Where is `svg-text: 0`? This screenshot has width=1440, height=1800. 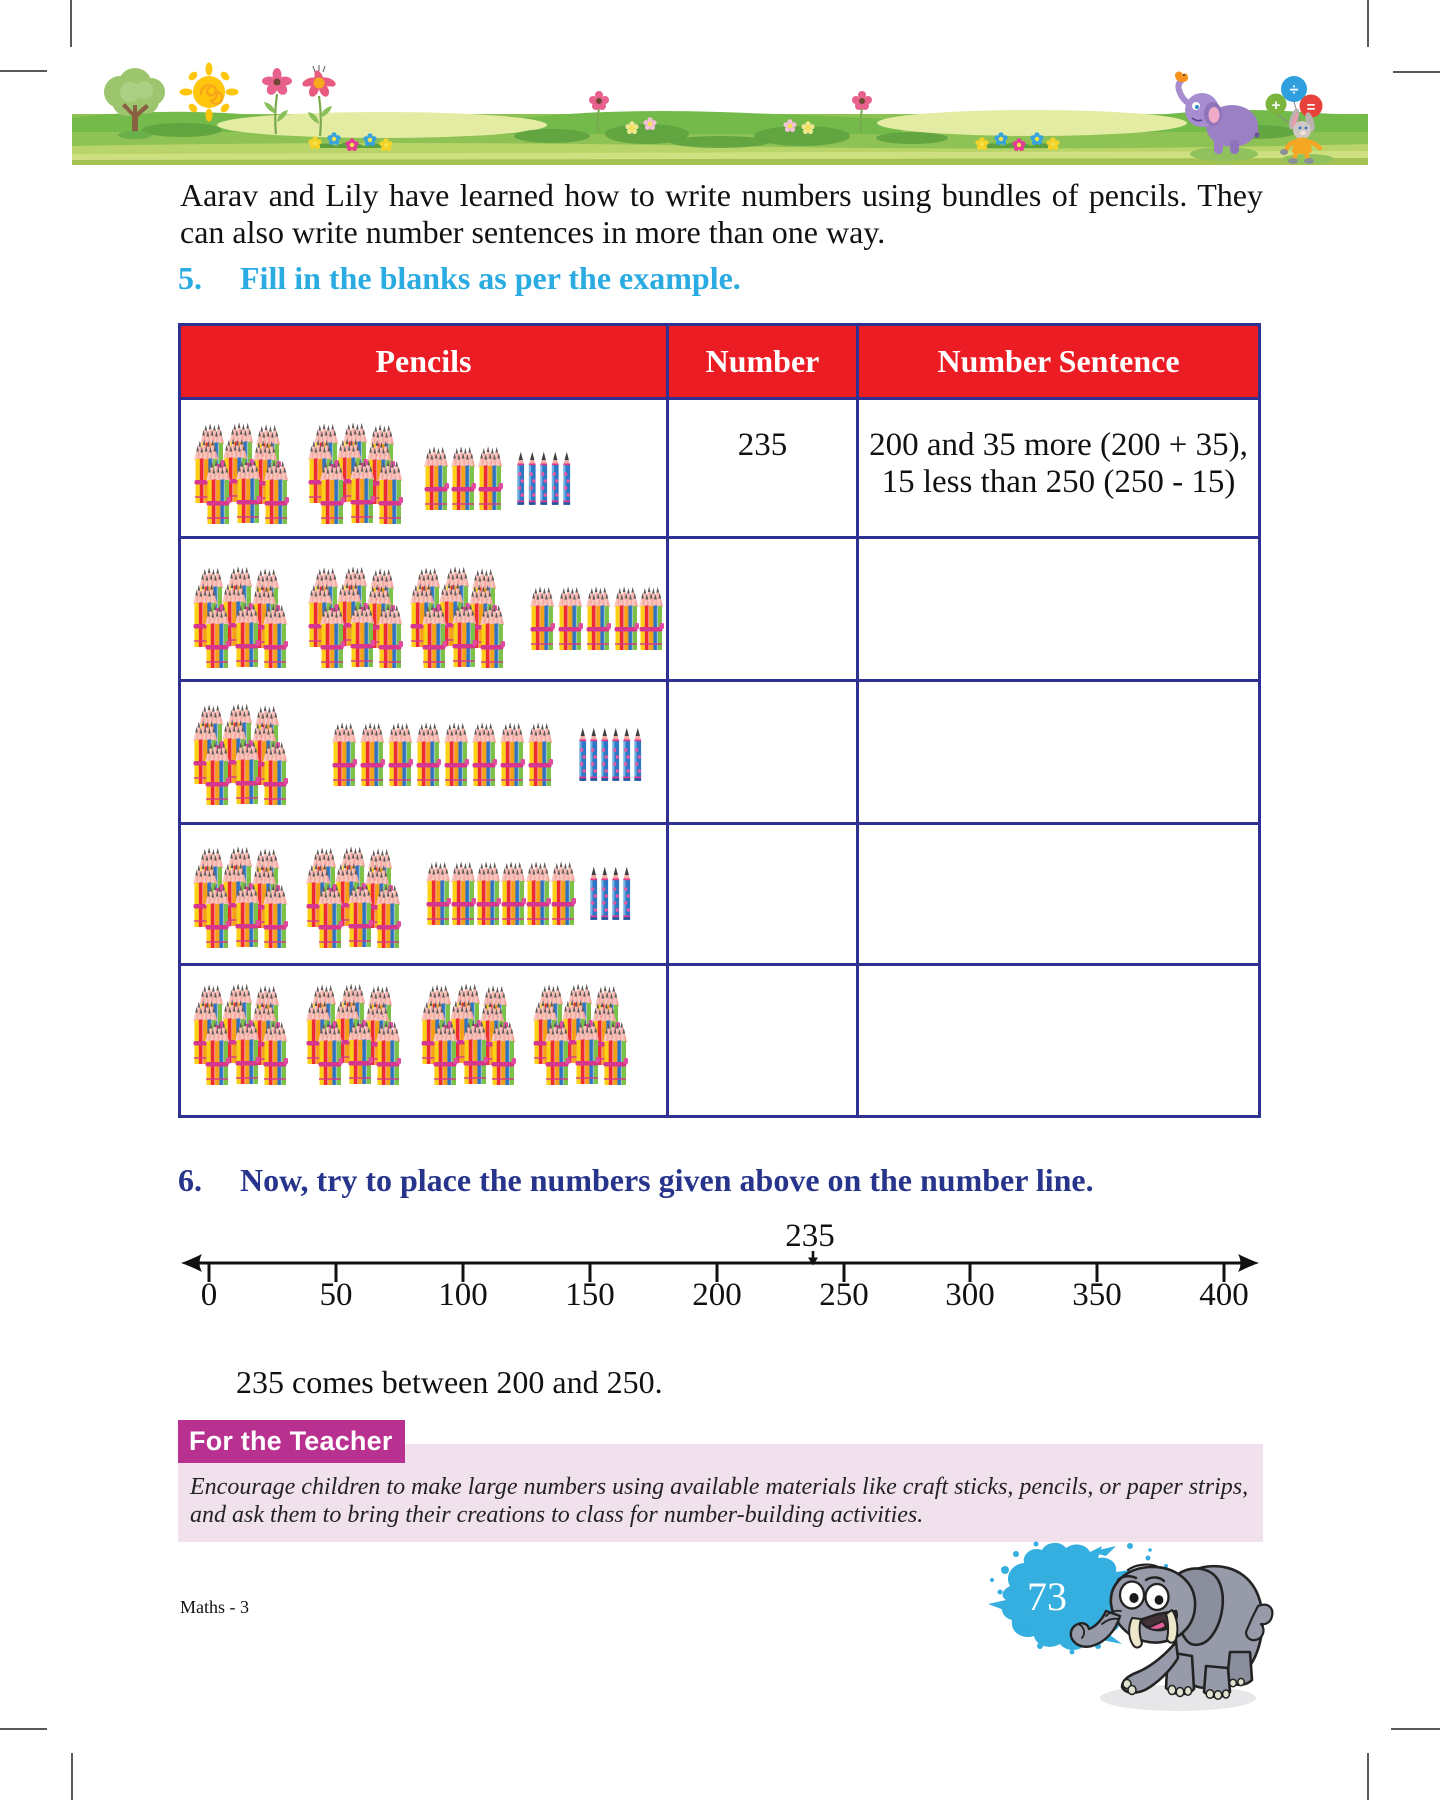 svg-text: 0 is located at coordinates (209, 1295).